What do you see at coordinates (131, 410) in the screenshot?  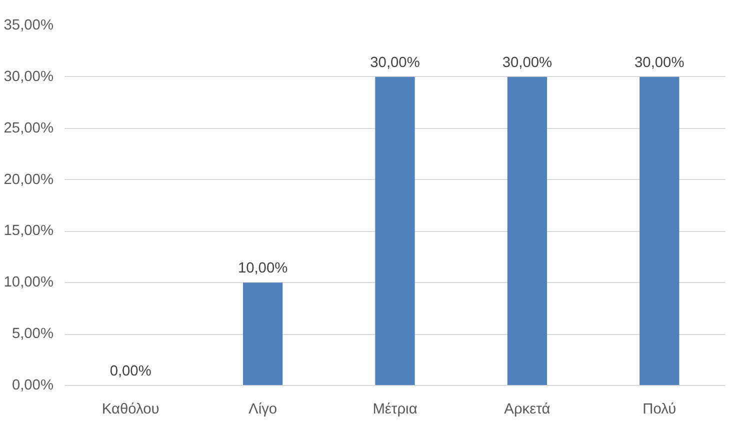 I see `x-tick-label: Καθόλου` at bounding box center [131, 410].